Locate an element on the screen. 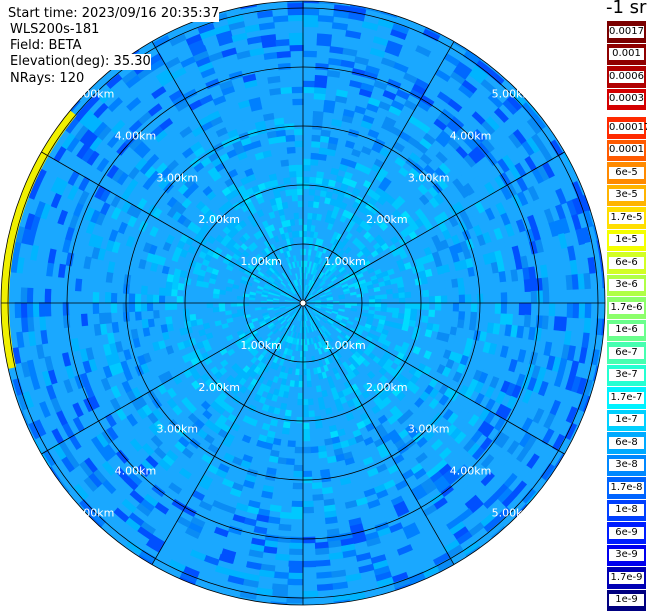 The width and height of the screenshot is (647, 612). colorbar-cell: 6e-9 is located at coordinates (626, 533).